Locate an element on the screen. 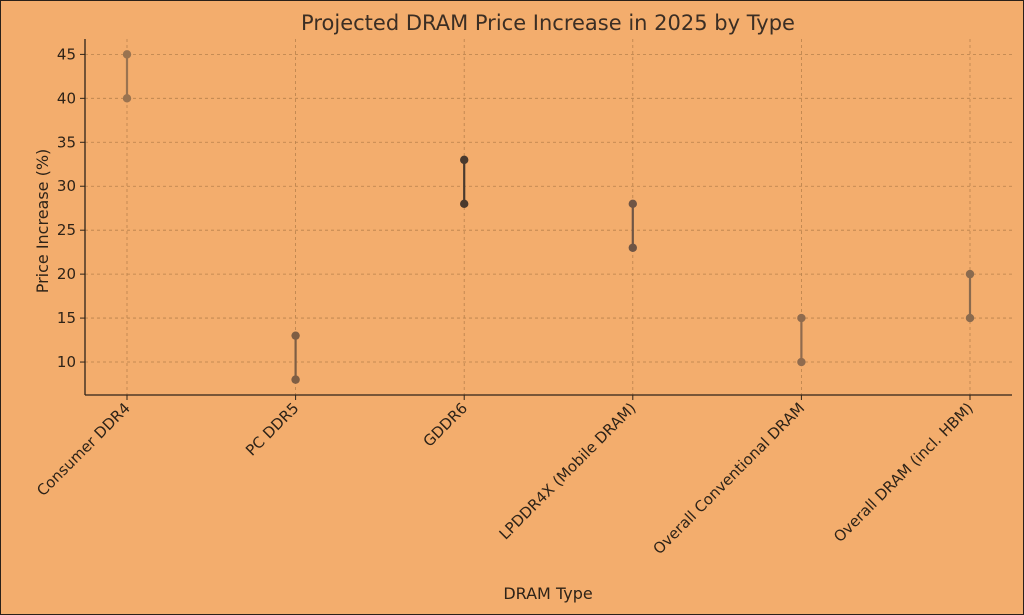 This screenshot has width=1024, height=615. y-tick-label: 10 is located at coordinates (66, 362).